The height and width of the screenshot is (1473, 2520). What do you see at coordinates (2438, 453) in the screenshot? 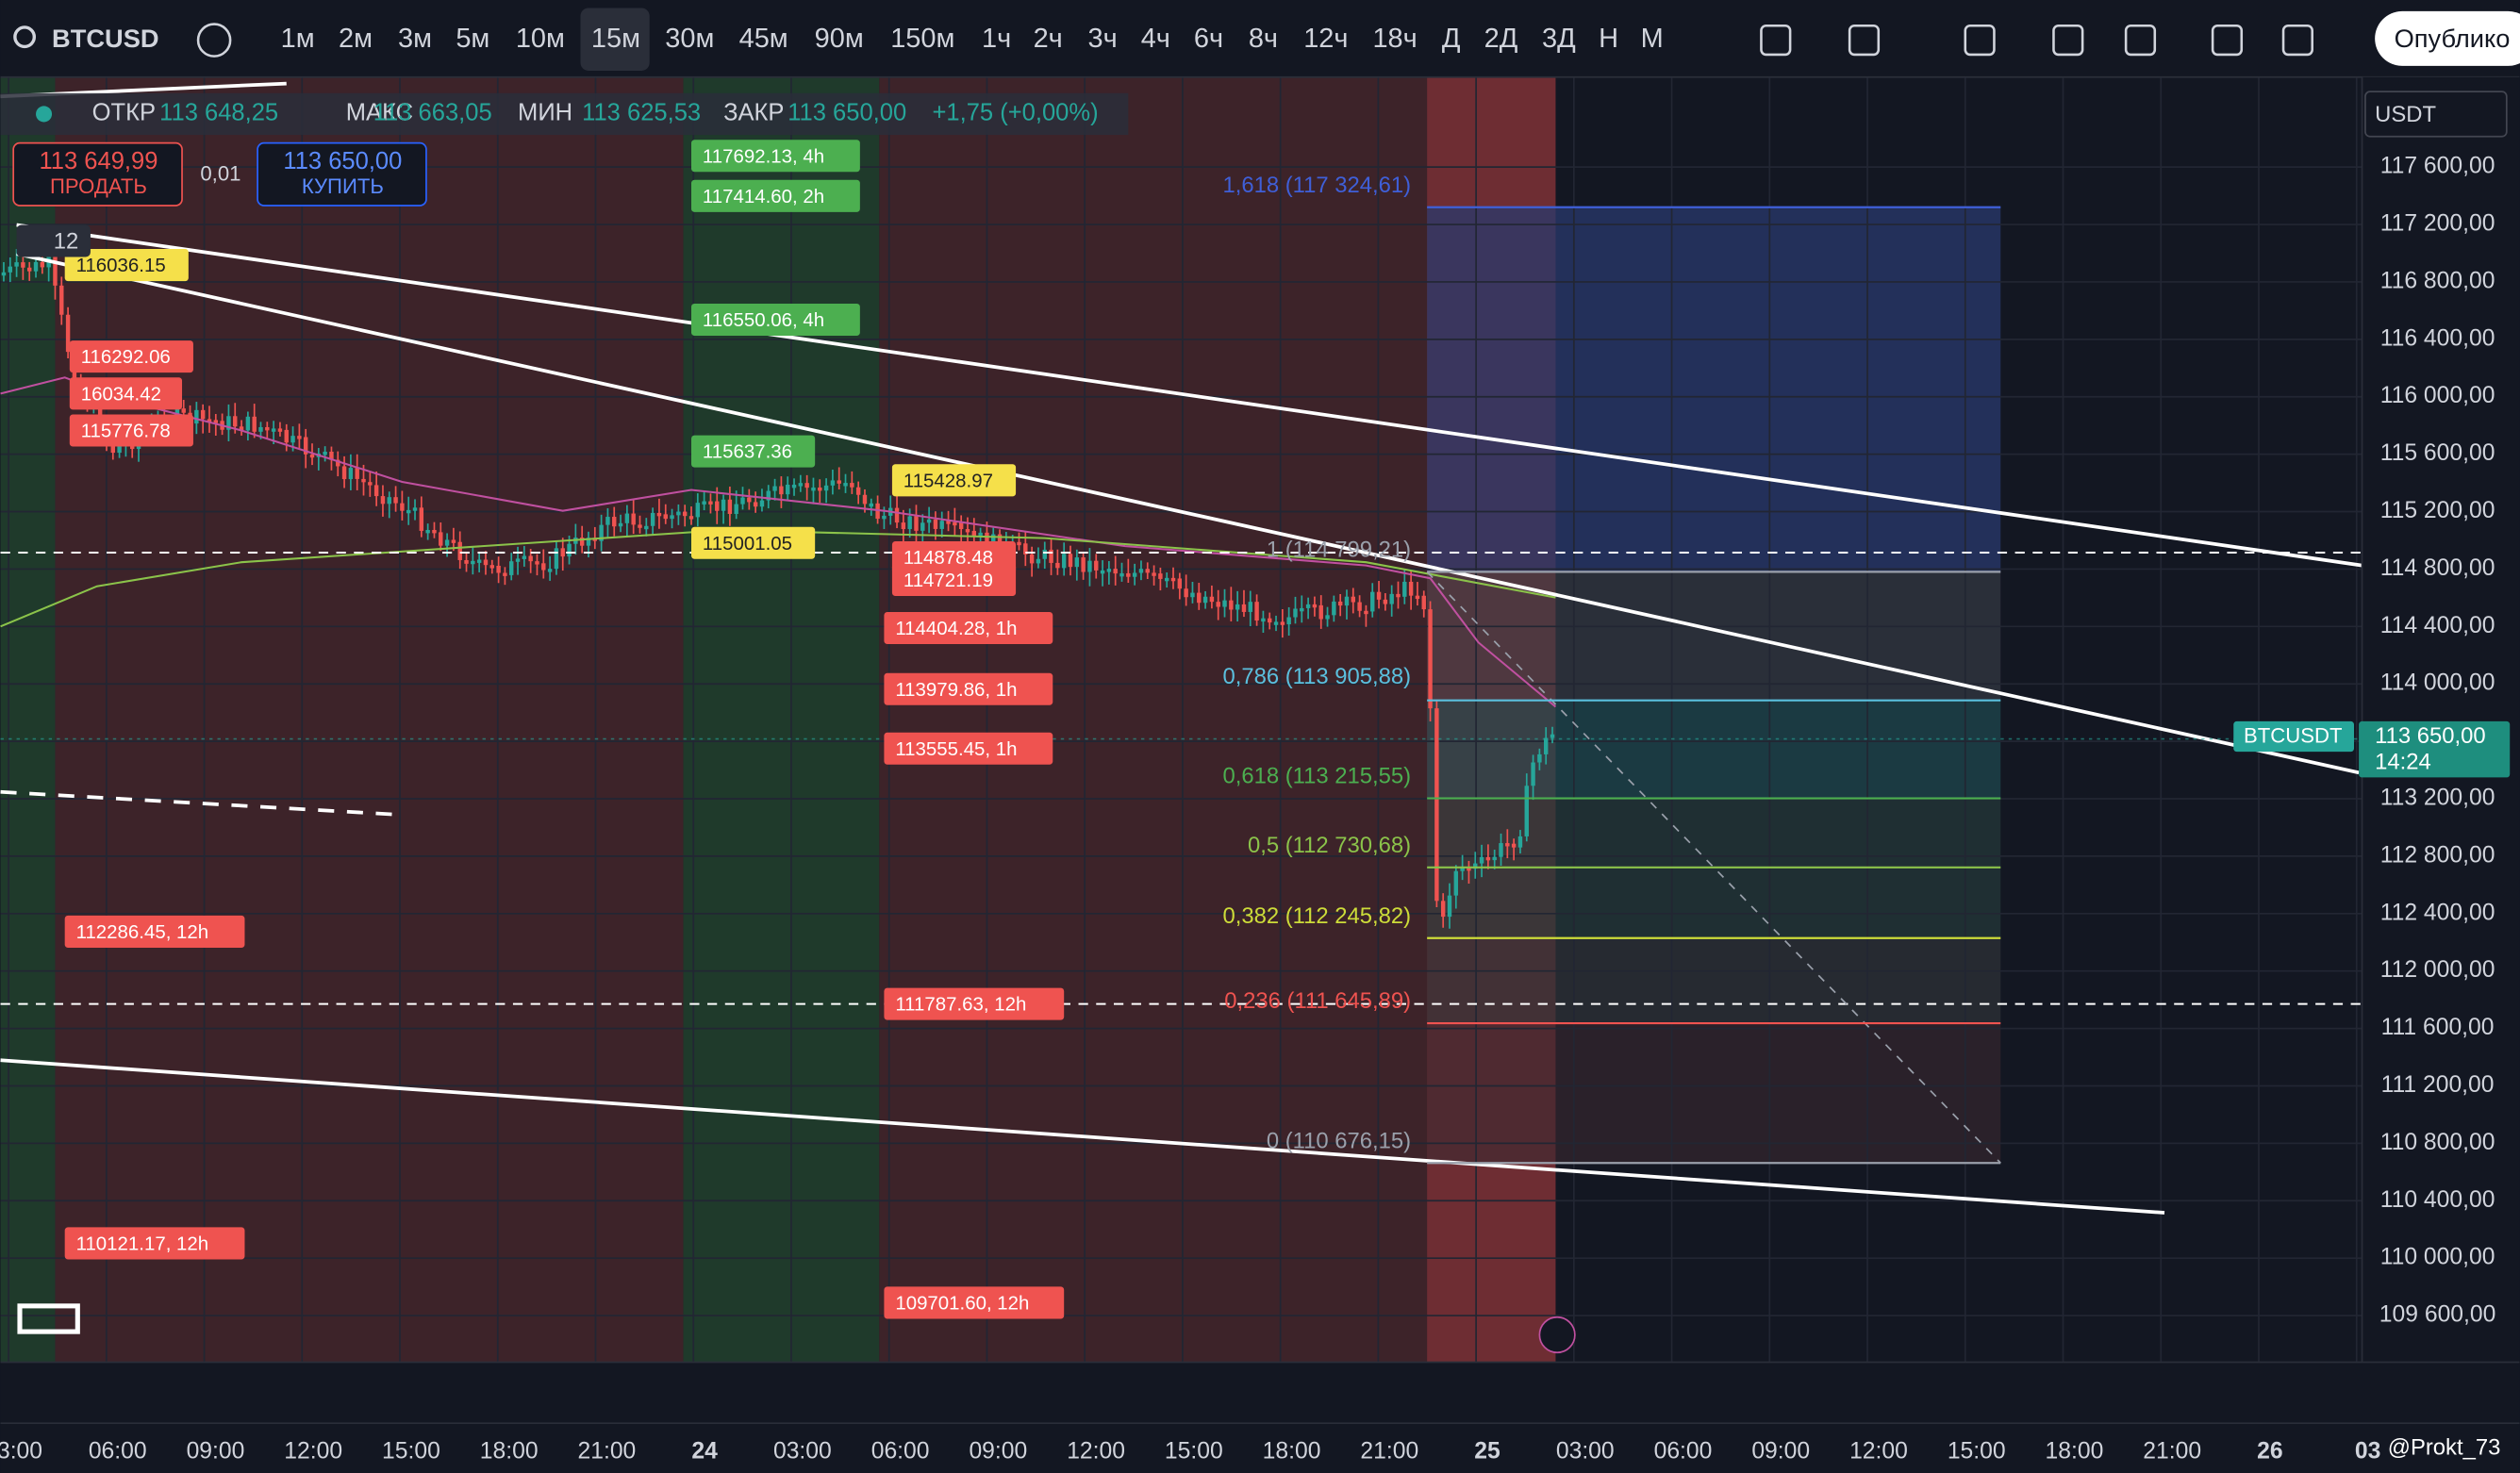
I see `price-label: 115 600,00` at bounding box center [2438, 453].